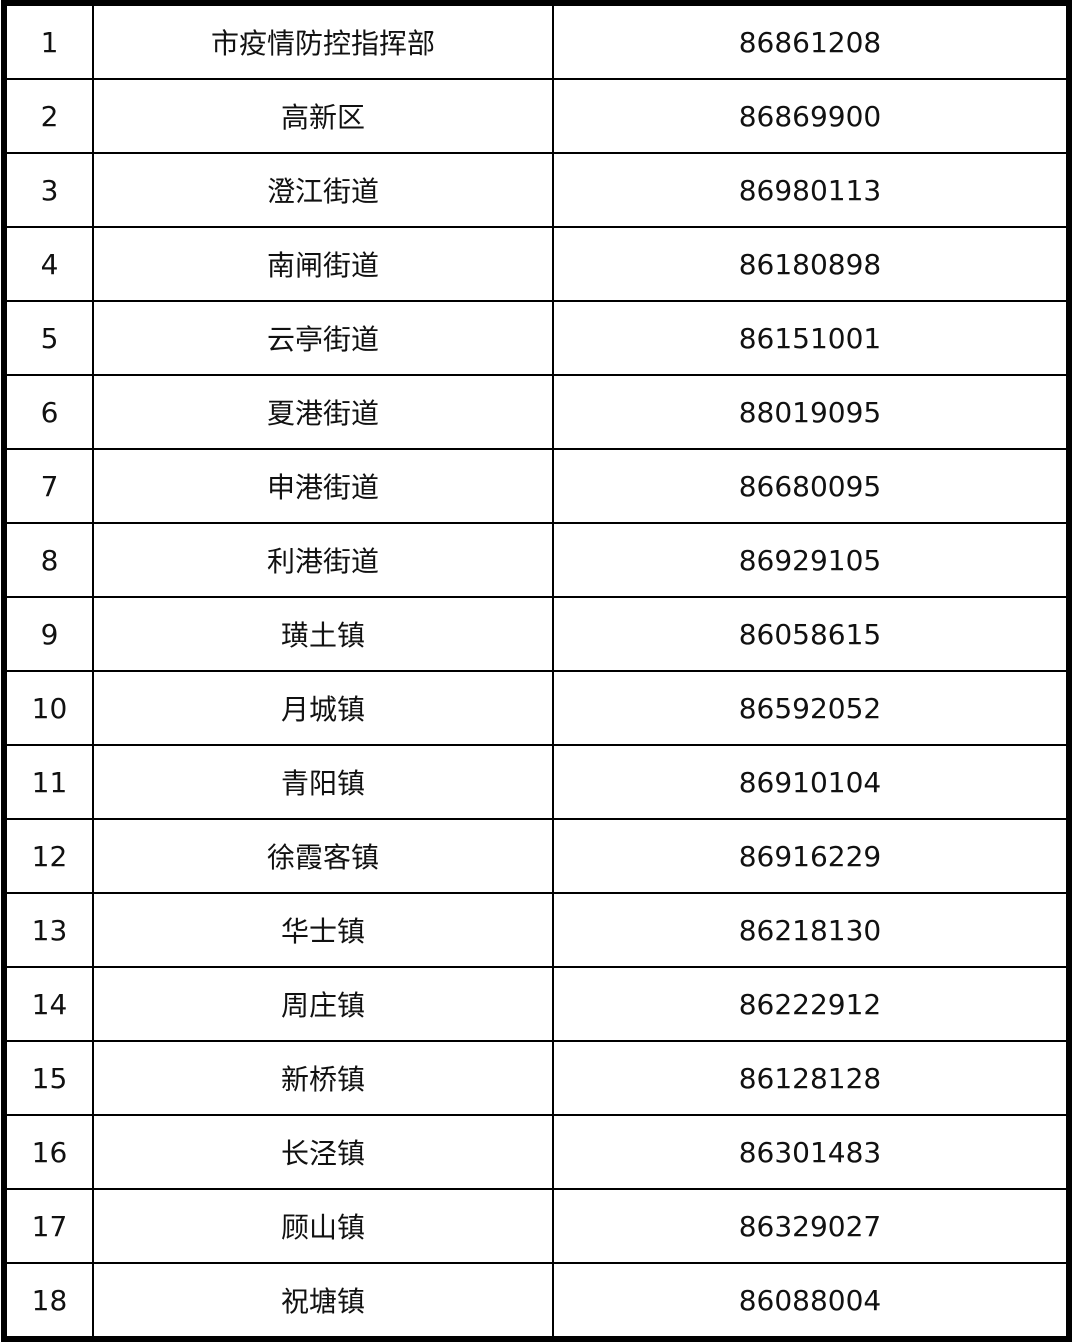 The image size is (1080, 1342). What do you see at coordinates (323, 412) in the screenshot?
I see `unit-name: 夏港街道` at bounding box center [323, 412].